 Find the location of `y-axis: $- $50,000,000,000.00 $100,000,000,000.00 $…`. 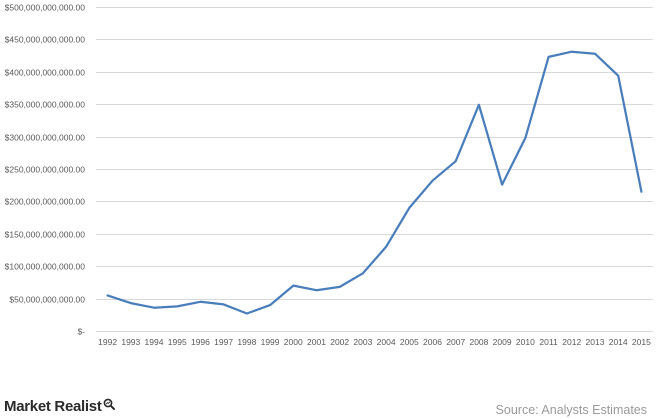

y-axis: $- $50,000,000,000.00 $100,000,000,000.00 $… is located at coordinates (45, 170).